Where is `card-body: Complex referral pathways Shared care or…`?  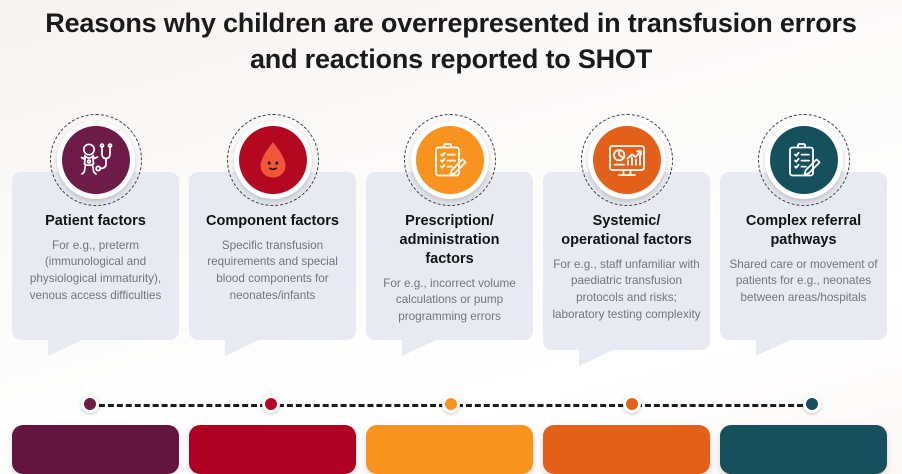
card-body: Complex referral pathways Shared care or… is located at coordinates (803, 256).